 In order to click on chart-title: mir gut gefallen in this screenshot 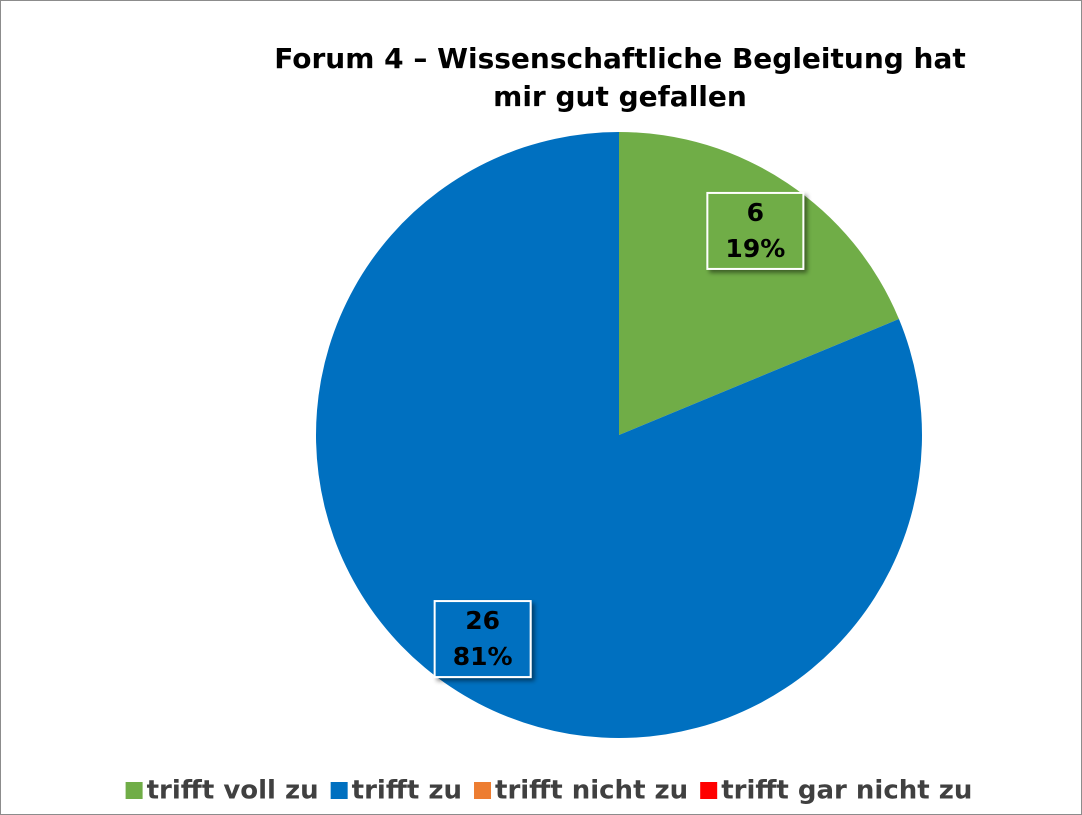, I will do `click(620, 96)`.